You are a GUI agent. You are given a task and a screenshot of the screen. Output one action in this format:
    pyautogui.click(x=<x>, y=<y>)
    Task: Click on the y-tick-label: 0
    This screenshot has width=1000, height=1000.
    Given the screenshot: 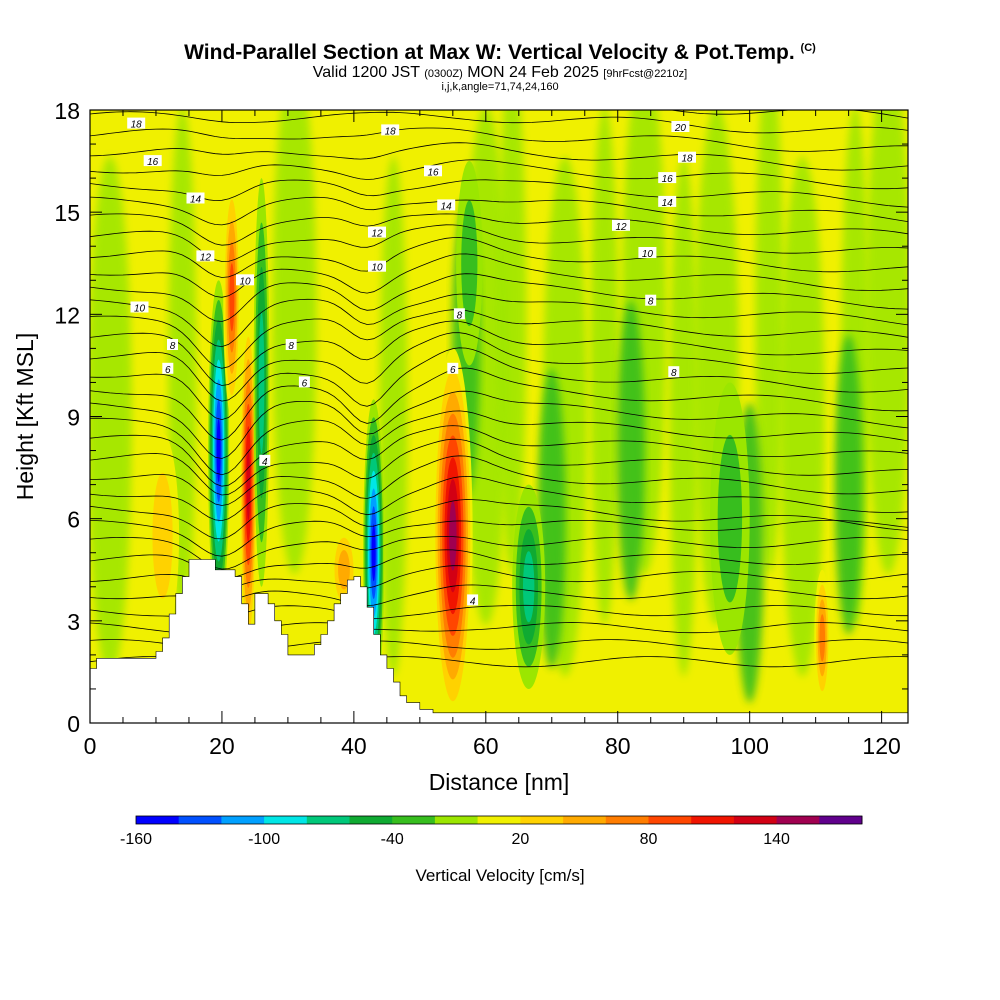 What is the action you would take?
    pyautogui.click(x=73, y=724)
    